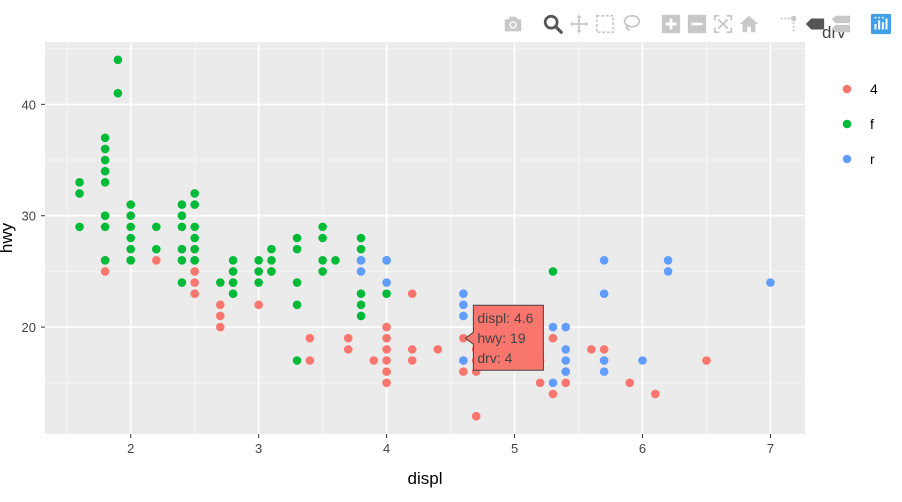 The width and height of the screenshot is (902, 502). I want to click on hover-compare-icon, so click(841, 24).